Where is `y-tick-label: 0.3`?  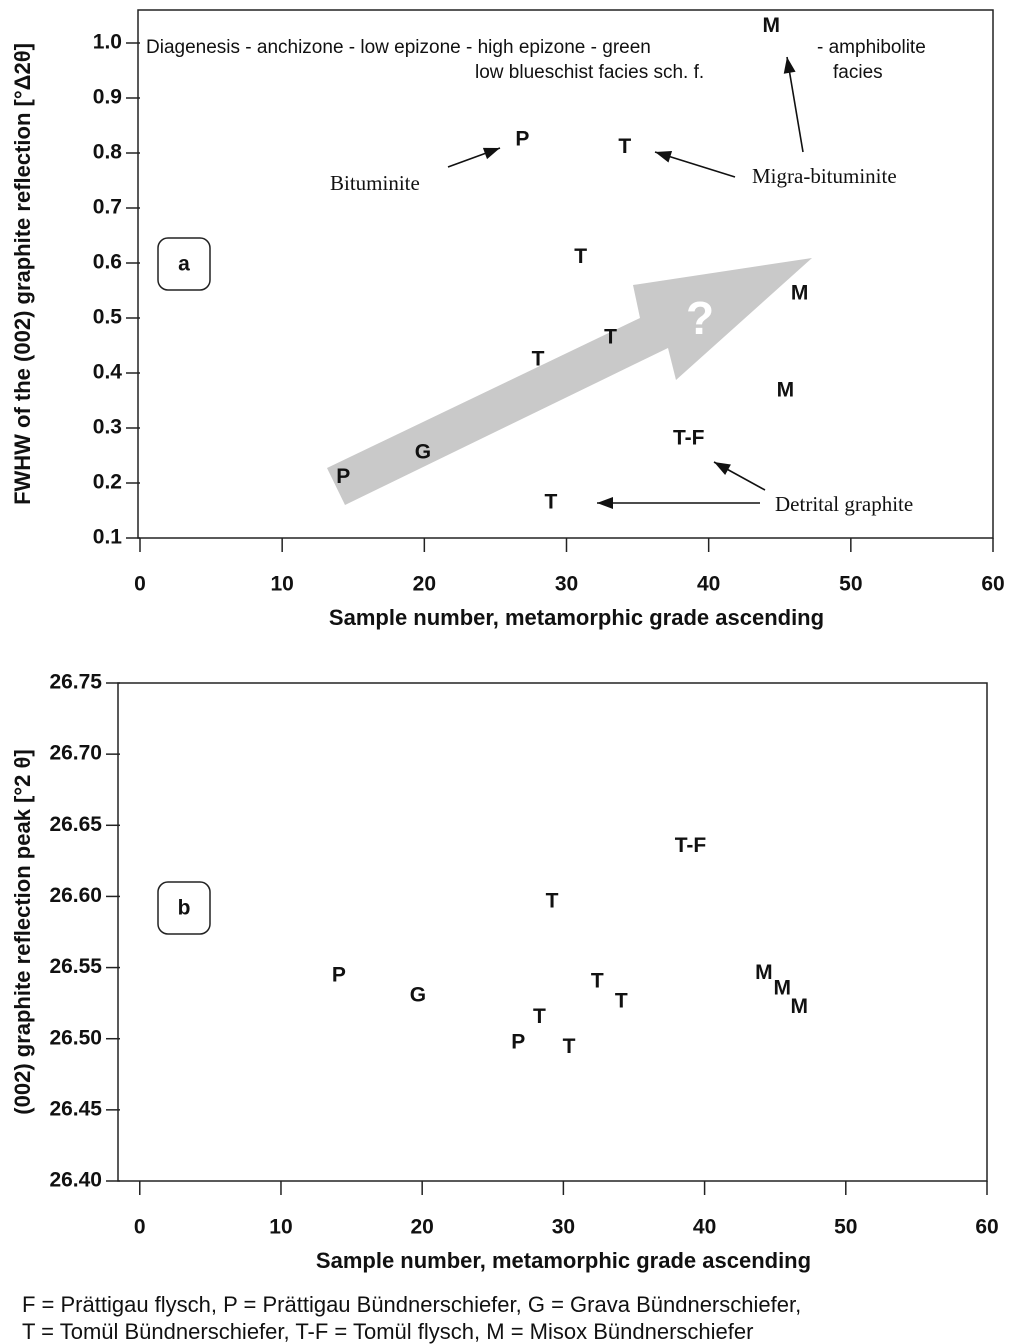 y-tick-label: 0.3 is located at coordinates (107, 427).